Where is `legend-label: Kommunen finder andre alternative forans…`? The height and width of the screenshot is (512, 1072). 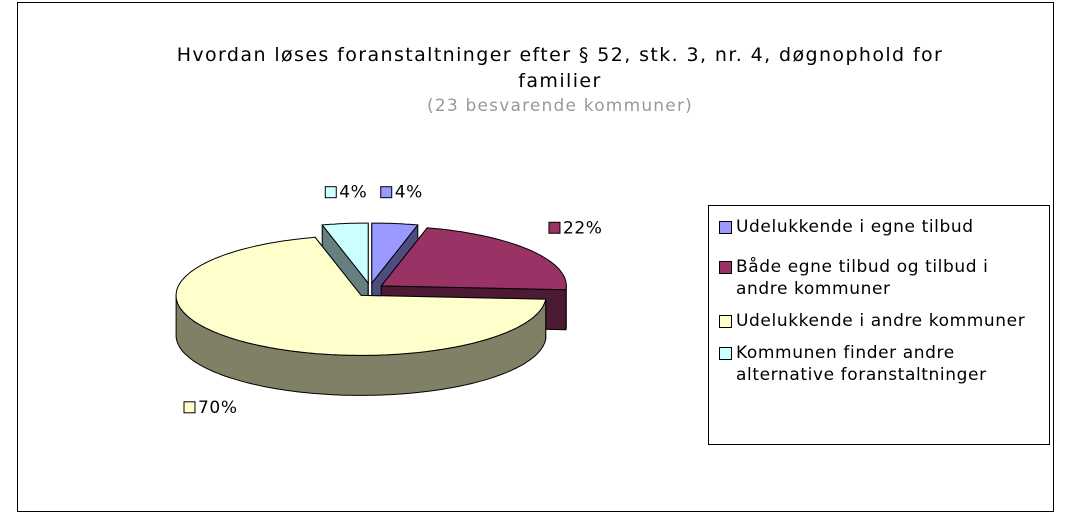
legend-label: Kommunen finder andre alternative forans… is located at coordinates (889, 364).